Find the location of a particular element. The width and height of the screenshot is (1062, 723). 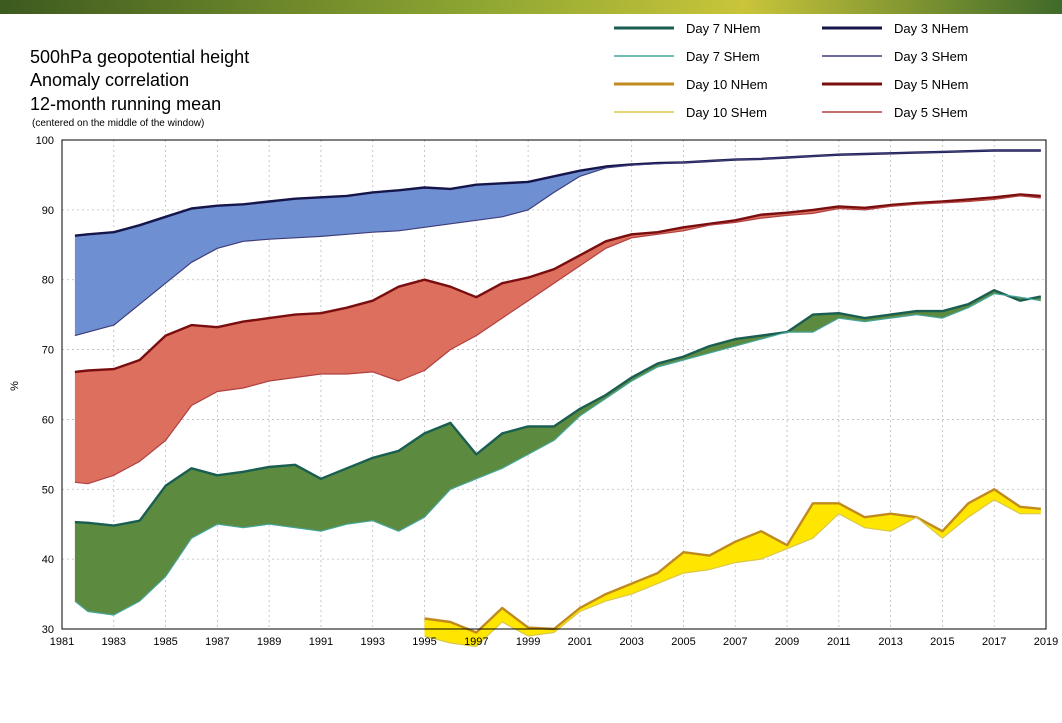

x-tick-label: 2001 is located at coordinates (580, 642).